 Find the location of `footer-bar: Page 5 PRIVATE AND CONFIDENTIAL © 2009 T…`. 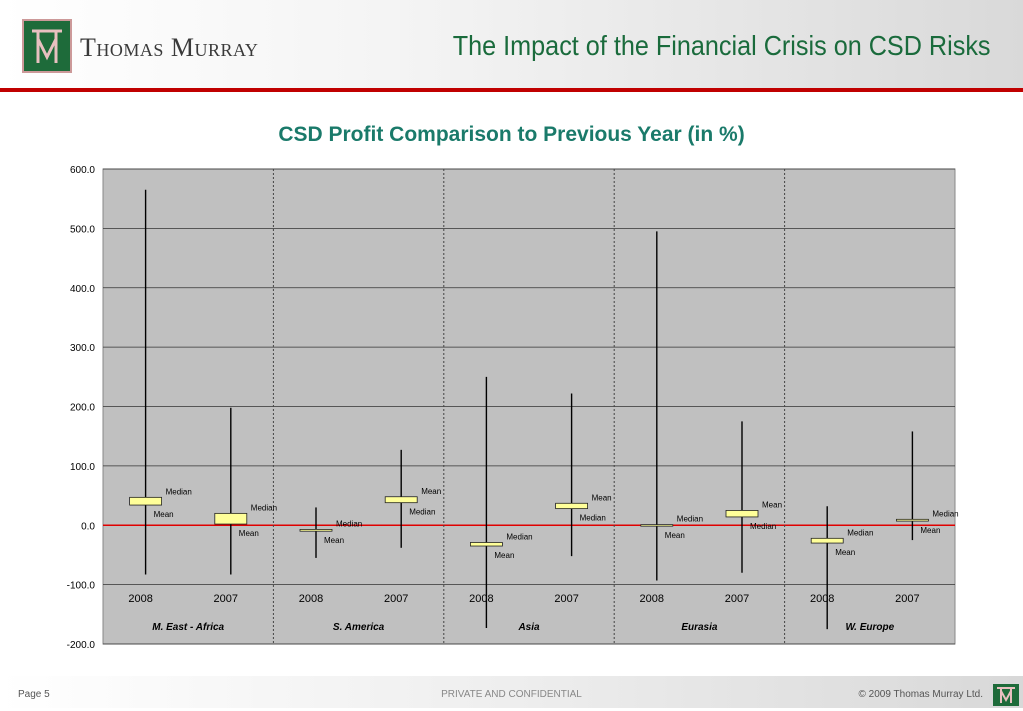

footer-bar: Page 5 PRIVATE AND CONFIDENTIAL © 2009 T… is located at coordinates (511, 692).